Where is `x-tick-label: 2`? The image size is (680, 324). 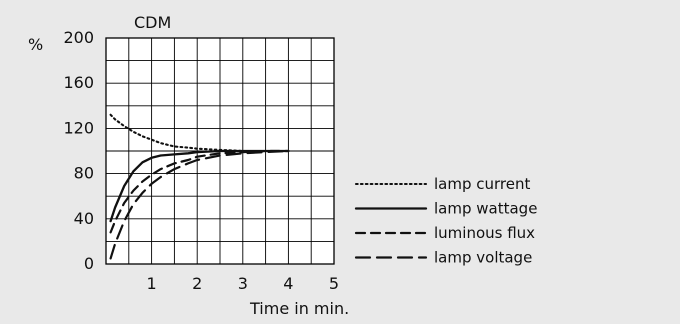
x-tick-label: 2 is located at coordinates (197, 283).